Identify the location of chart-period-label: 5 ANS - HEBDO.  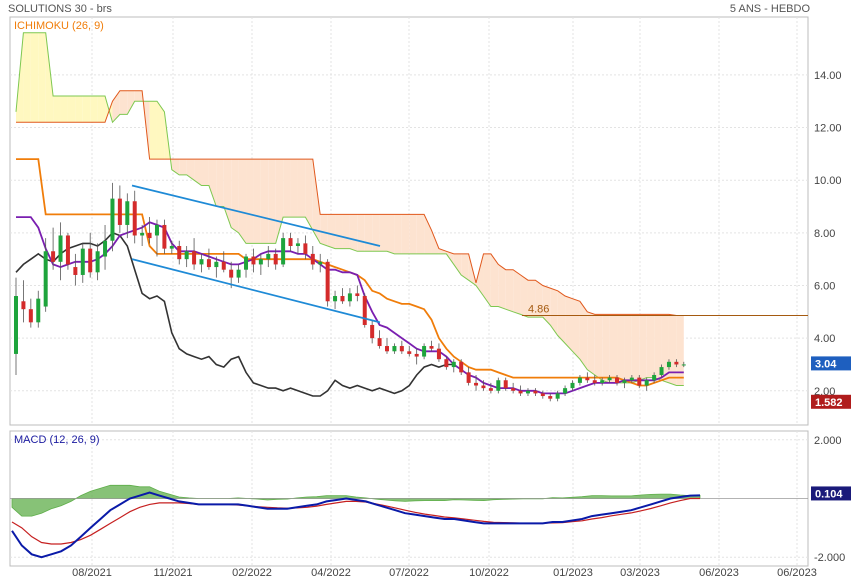
(769, 9).